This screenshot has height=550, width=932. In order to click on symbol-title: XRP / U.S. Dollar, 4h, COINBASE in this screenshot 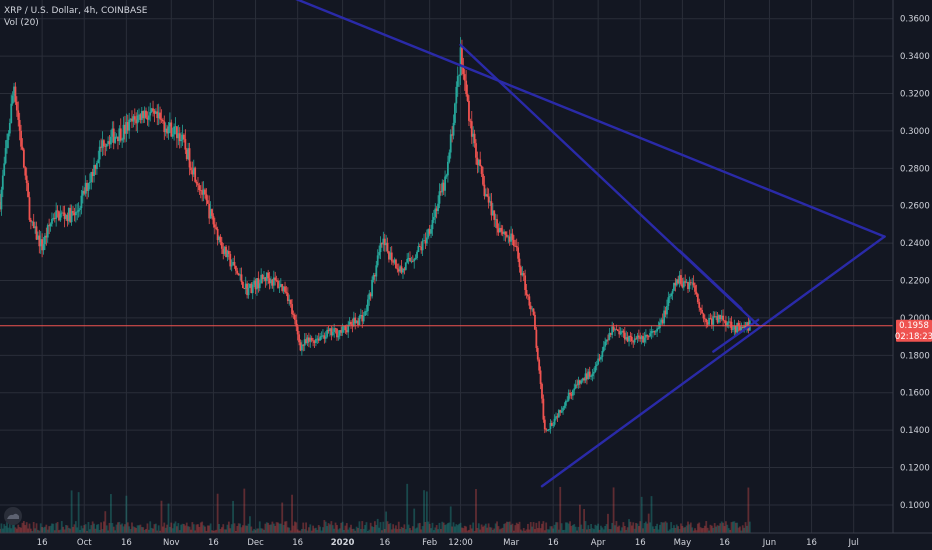, I will do `click(76, 11)`.